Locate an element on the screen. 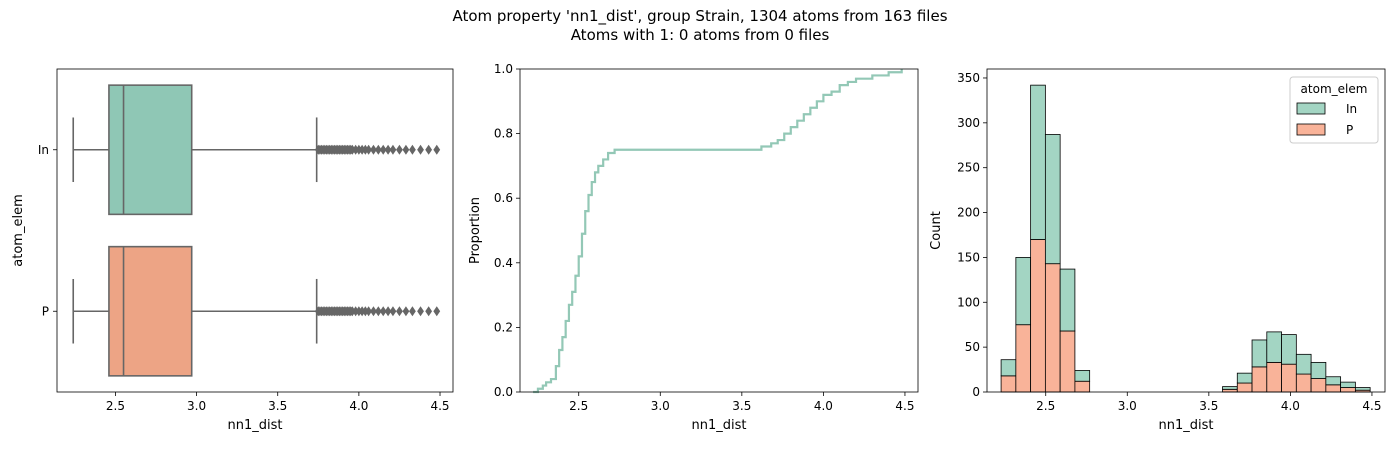 This screenshot has width=1400, height=450. y-tick-label: 50 is located at coordinates (972, 347).